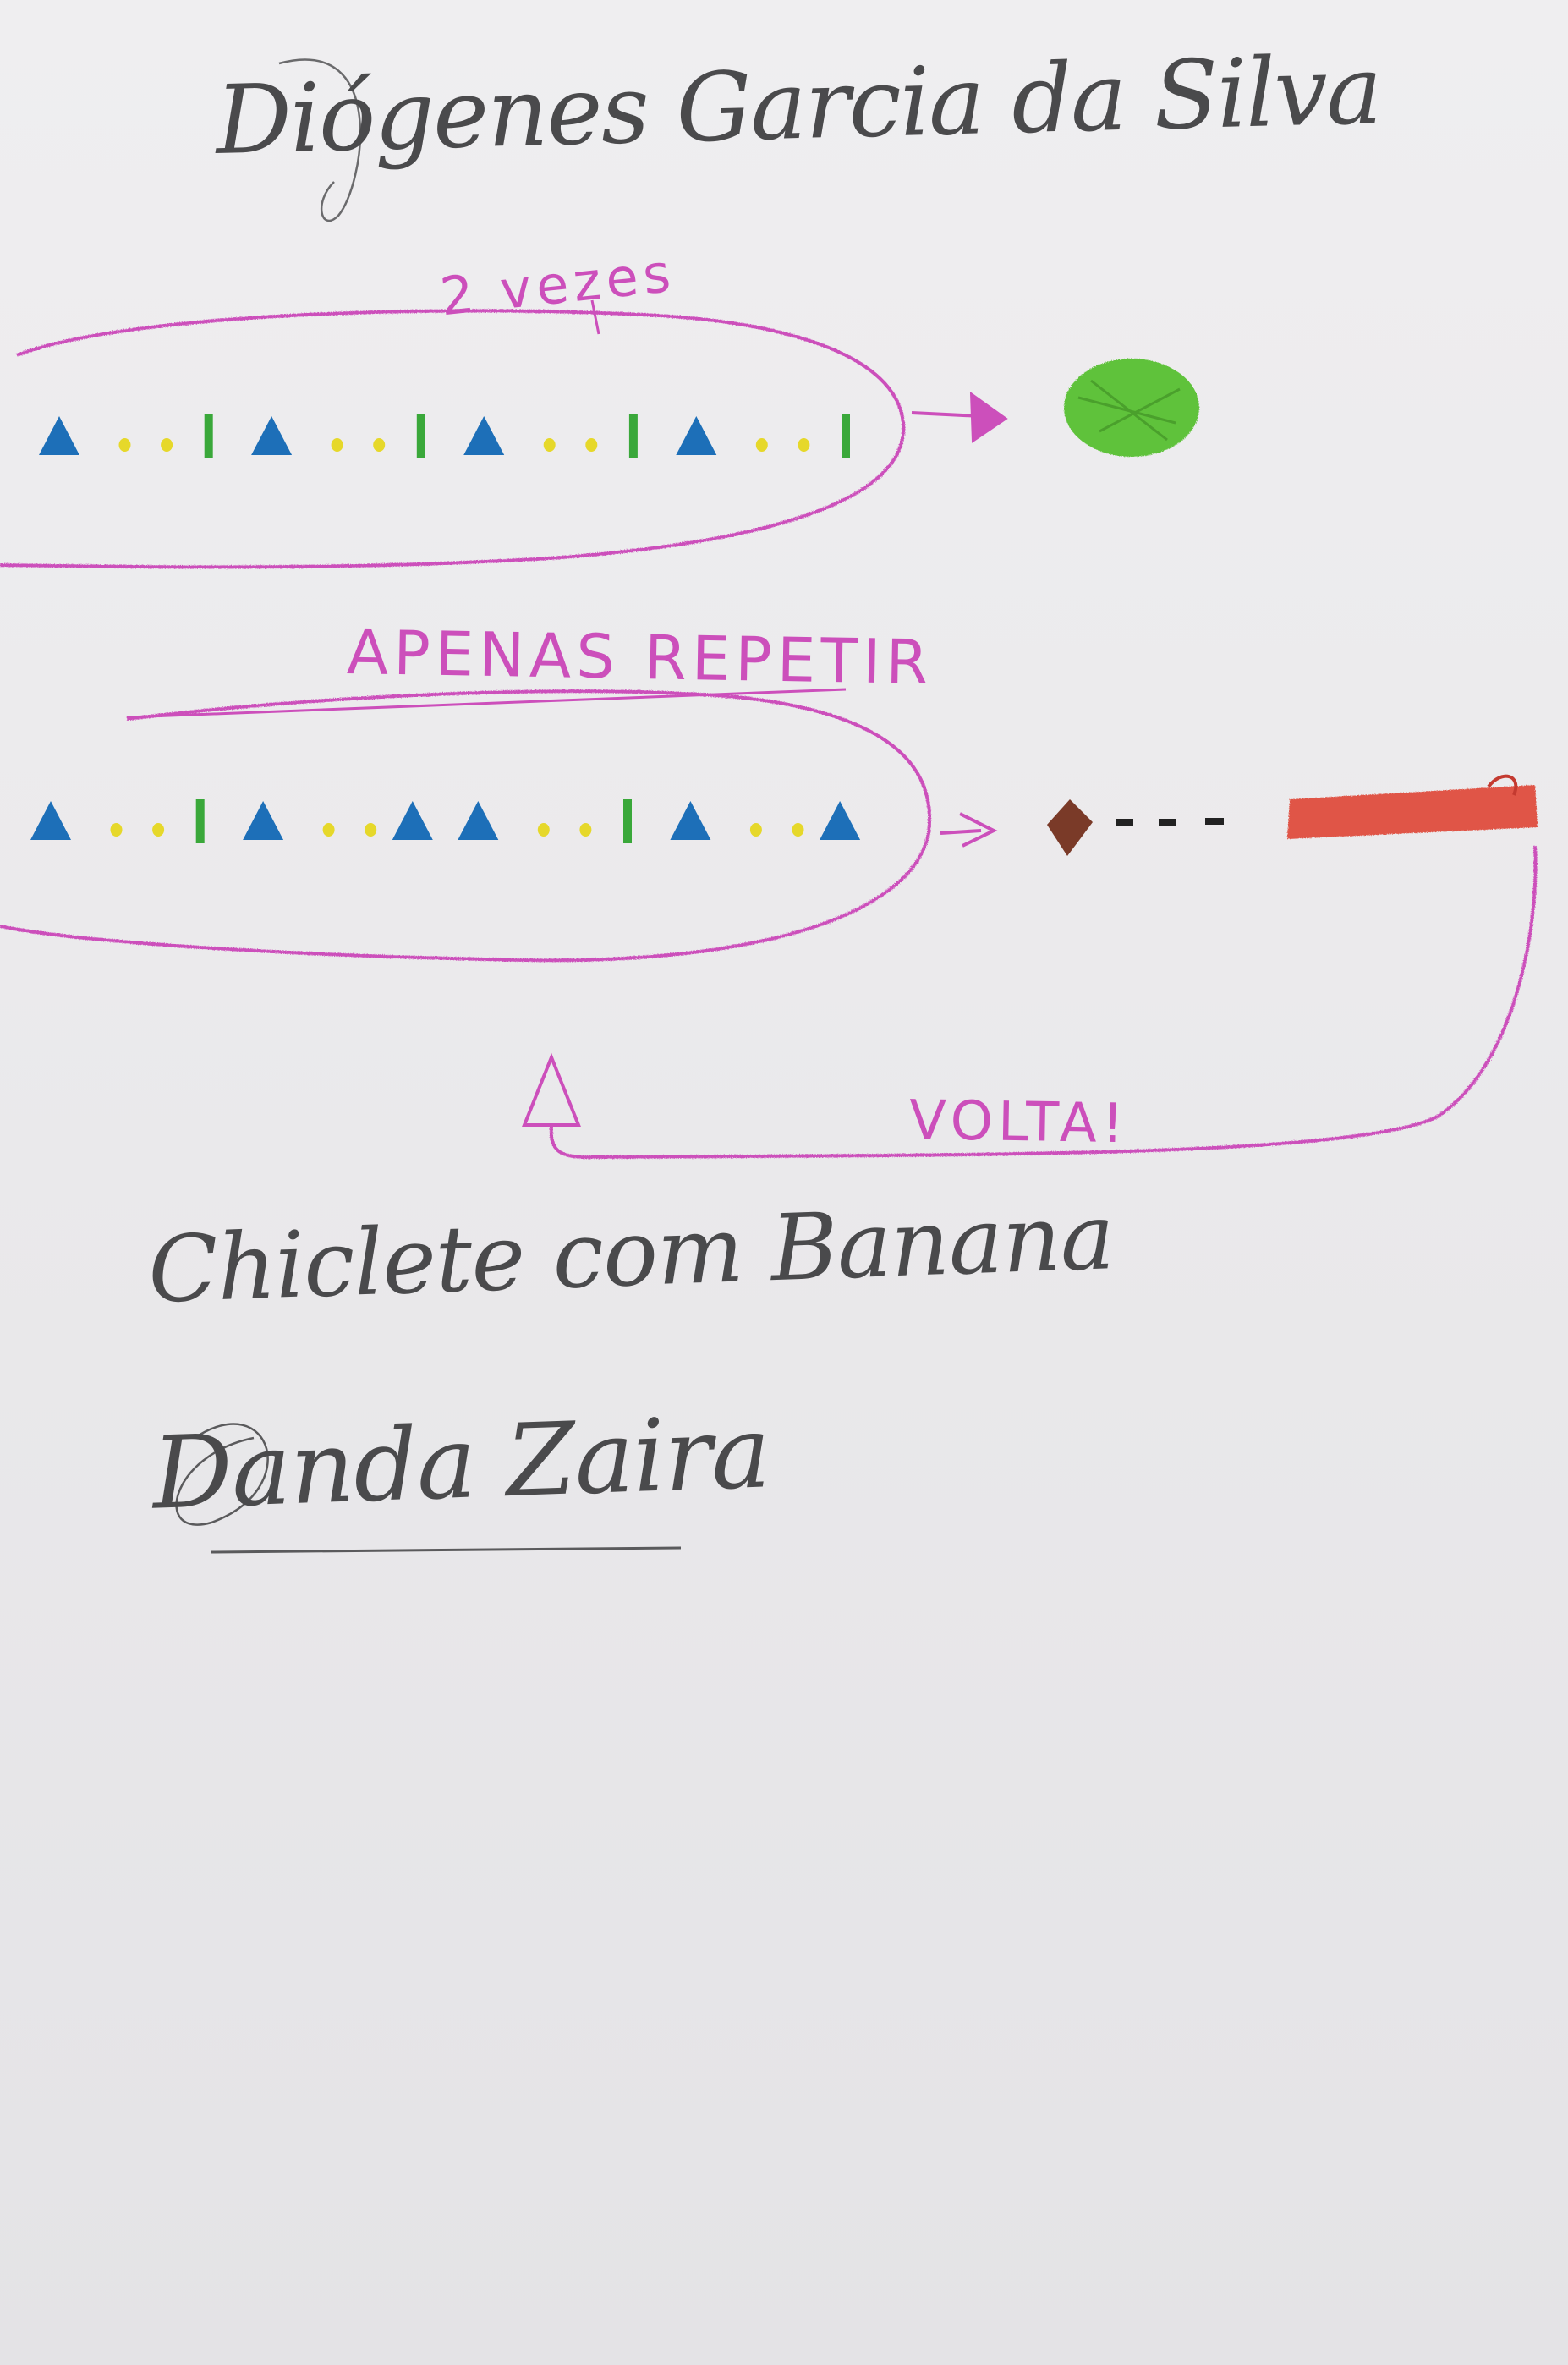 This screenshot has height=2365, width=1568. I want to click on loop1-ellipse, so click(453, 439).